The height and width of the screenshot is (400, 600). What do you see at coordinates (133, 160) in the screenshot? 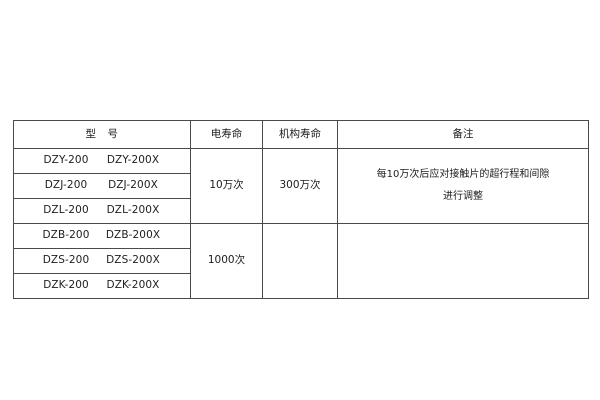
I see `model-code-variant: DZY-200X` at bounding box center [133, 160].